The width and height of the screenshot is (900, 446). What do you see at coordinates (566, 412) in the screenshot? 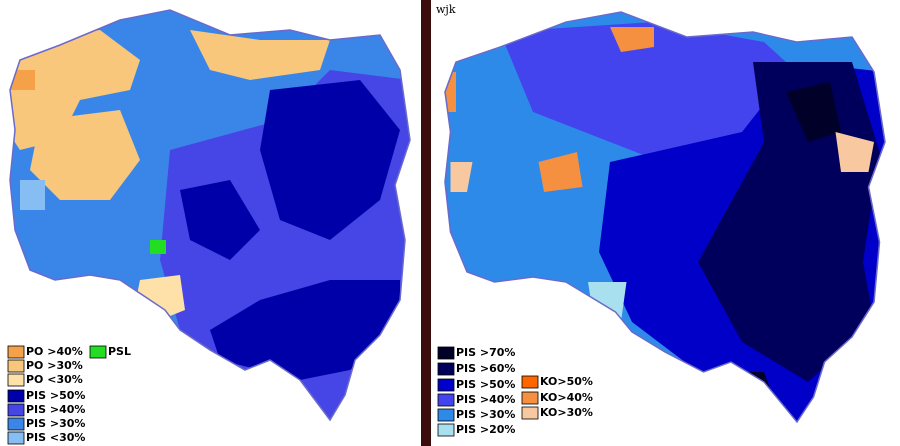
I see `legend-label: KO>30%` at bounding box center [566, 412].